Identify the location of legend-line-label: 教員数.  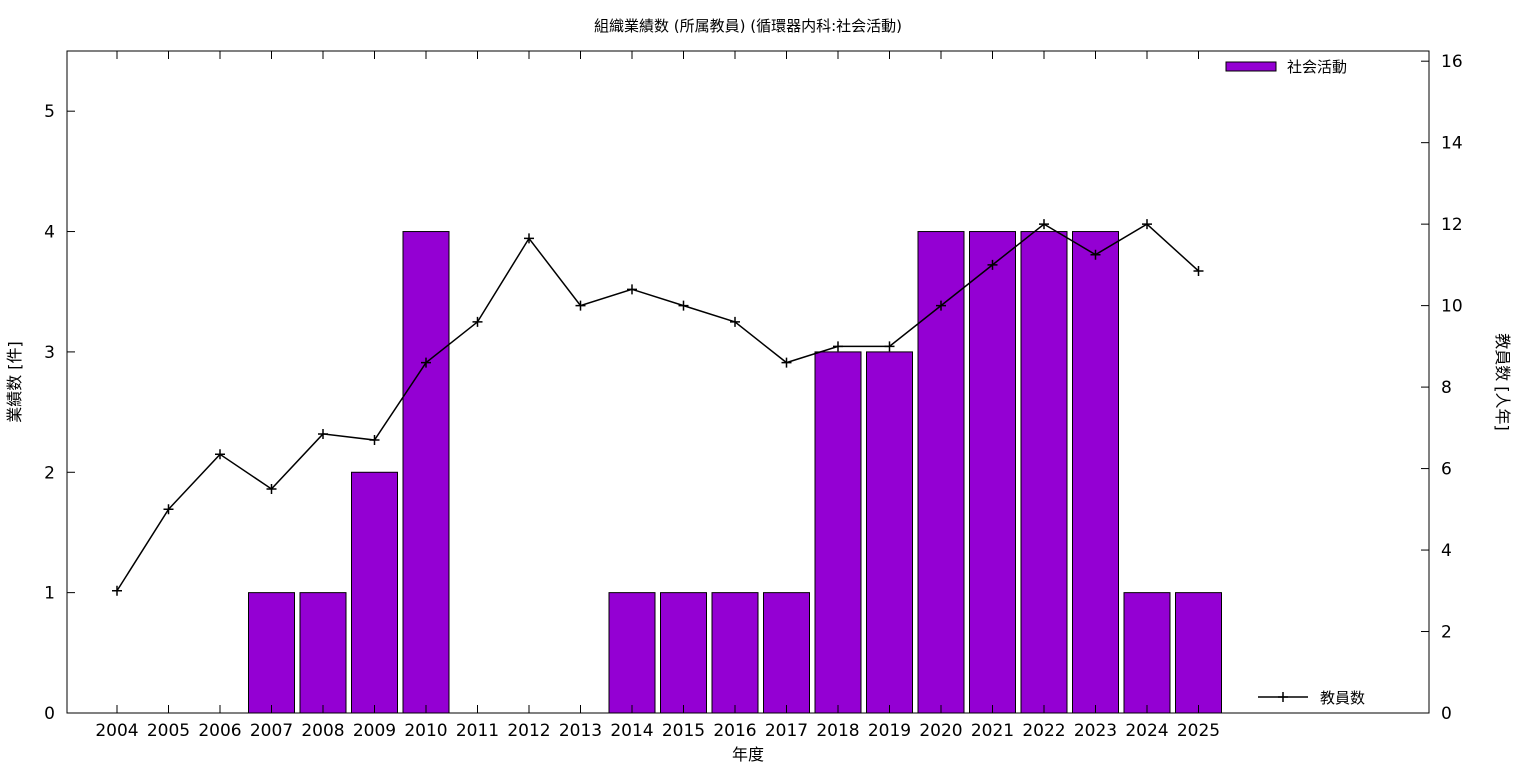
(1342, 698).